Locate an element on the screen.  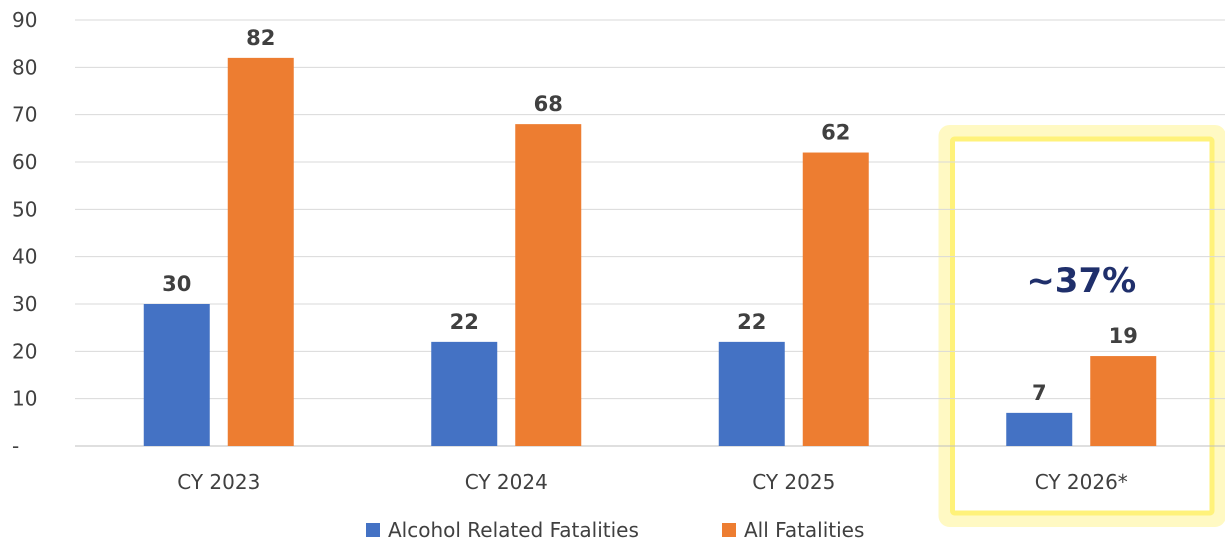
data-label: 82 is located at coordinates (260, 38).